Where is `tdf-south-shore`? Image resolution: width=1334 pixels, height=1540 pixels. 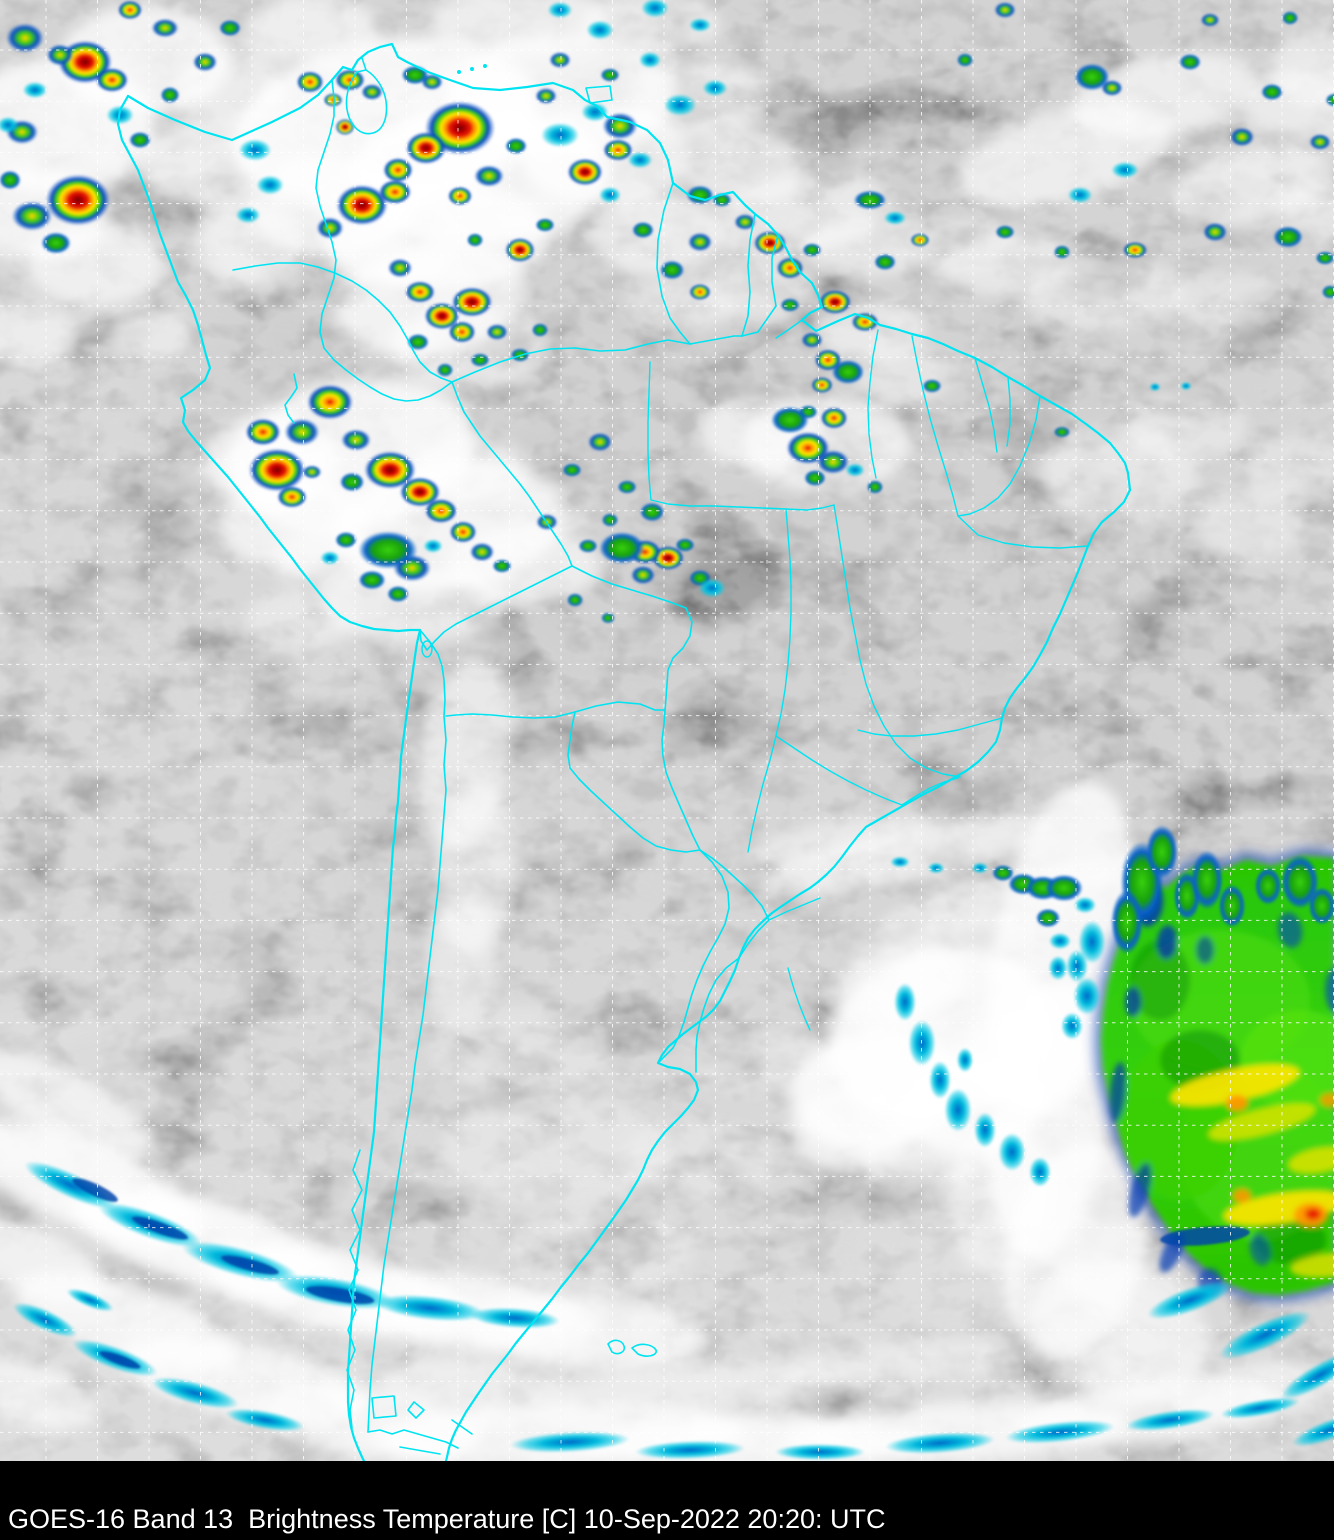 tdf-south-shore is located at coordinates (420, 1450).